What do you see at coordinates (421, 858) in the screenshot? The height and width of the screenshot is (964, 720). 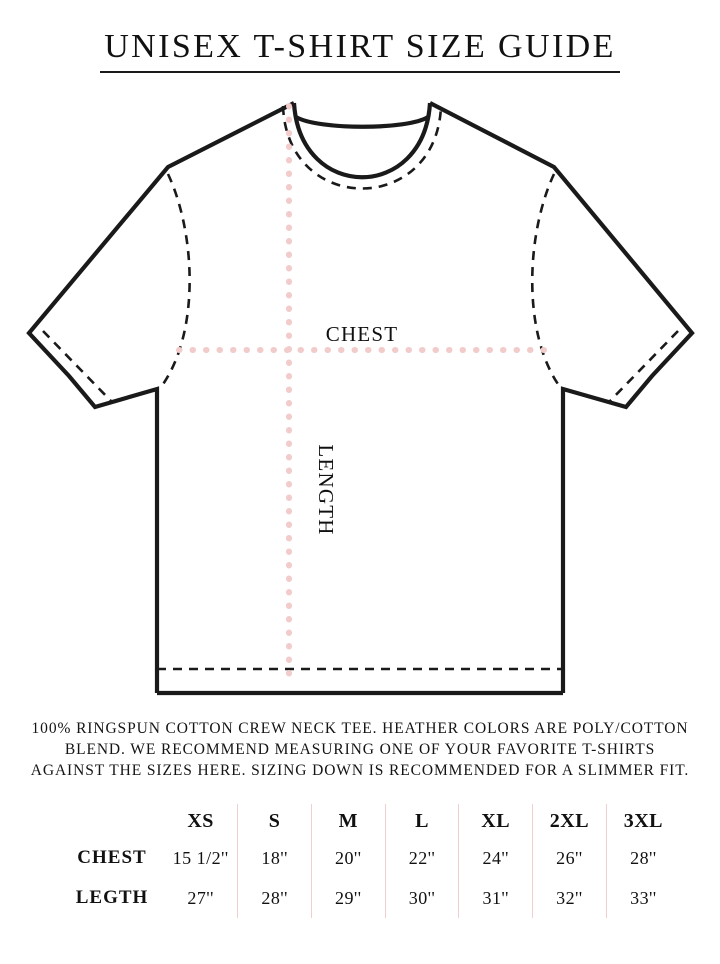 I see `chest-value-l: 22''` at bounding box center [421, 858].